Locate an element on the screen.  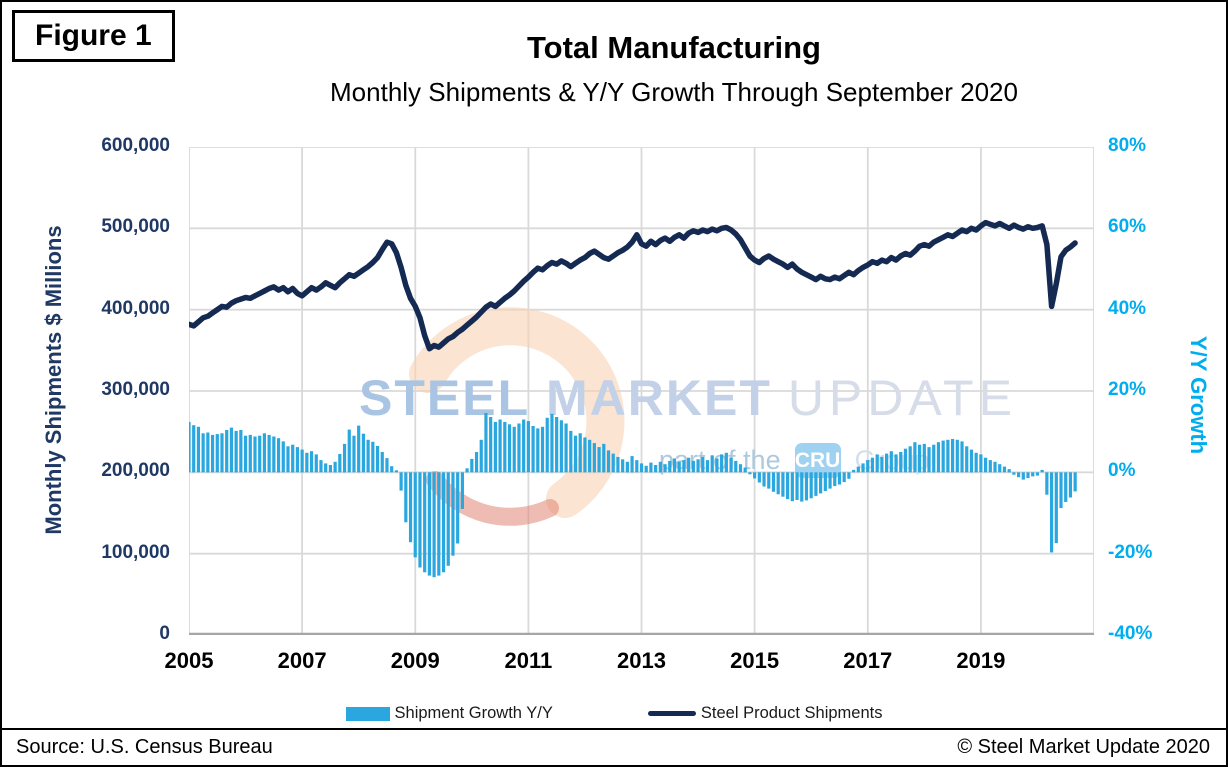
left-axis-tick-label: 600,000 is located at coordinates (135, 145).